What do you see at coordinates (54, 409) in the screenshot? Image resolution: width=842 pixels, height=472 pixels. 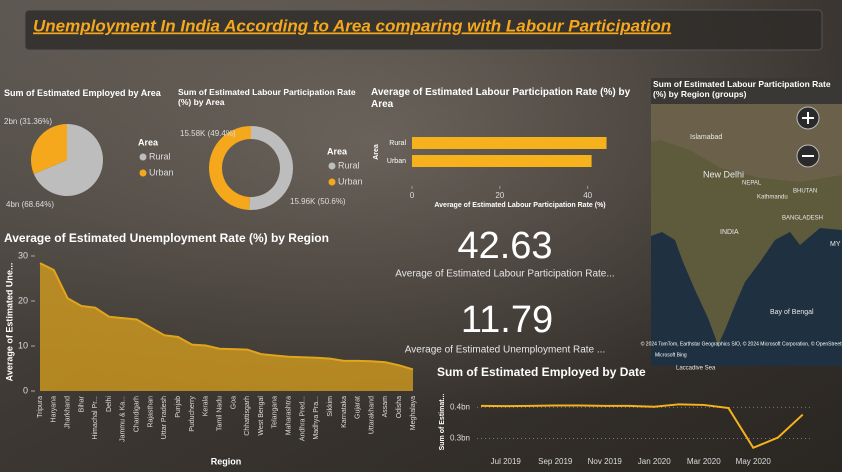 I see `x-tick-label: Haryana` at bounding box center [54, 409].